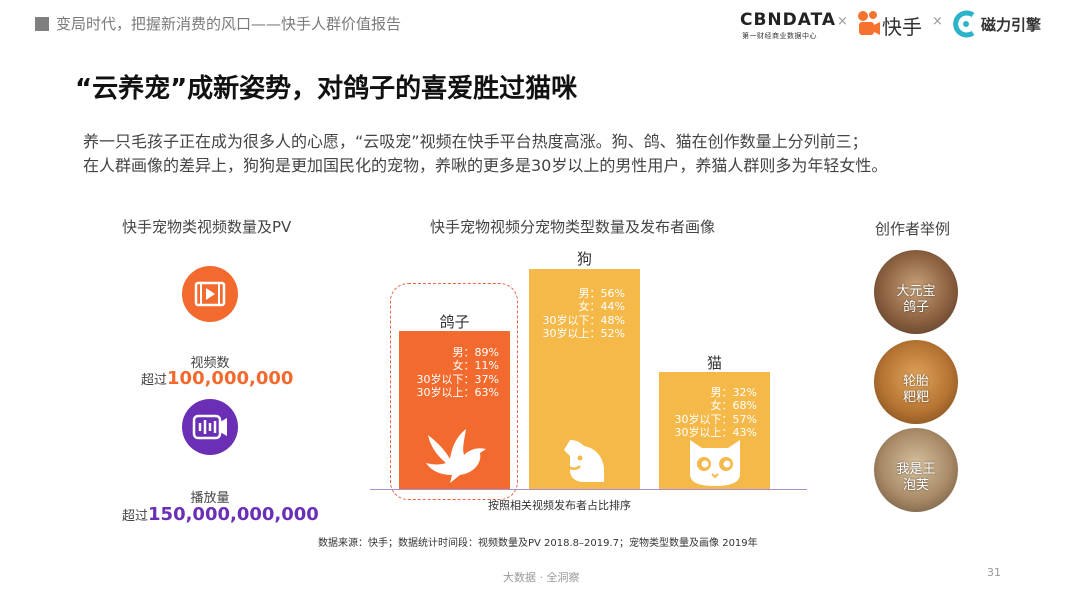 The width and height of the screenshot is (1080, 599). I want to click on bar-label-pigeon: 鸽子, so click(454, 322).